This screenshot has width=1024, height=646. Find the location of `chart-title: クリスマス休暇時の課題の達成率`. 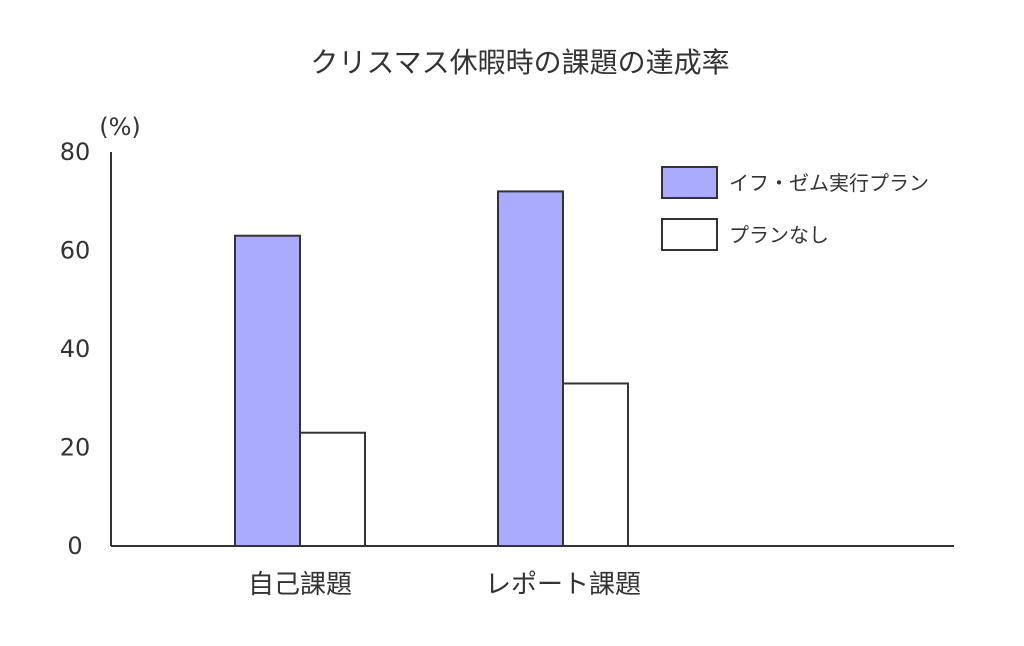

chart-title: クリスマス休暇時の課題の達成率 is located at coordinates (519, 62).